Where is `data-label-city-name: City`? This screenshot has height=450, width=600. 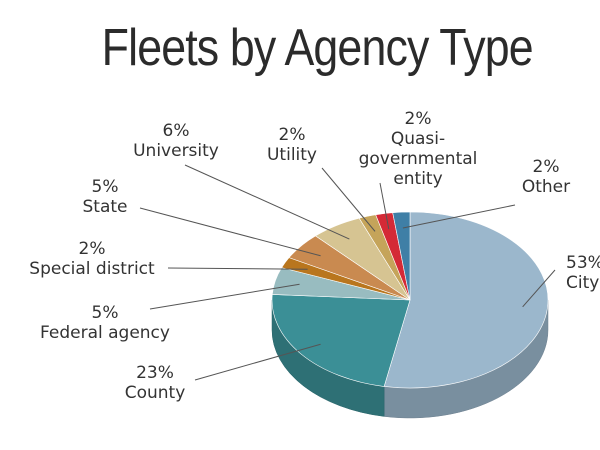 data-label-city-name: City is located at coordinates (582, 283).